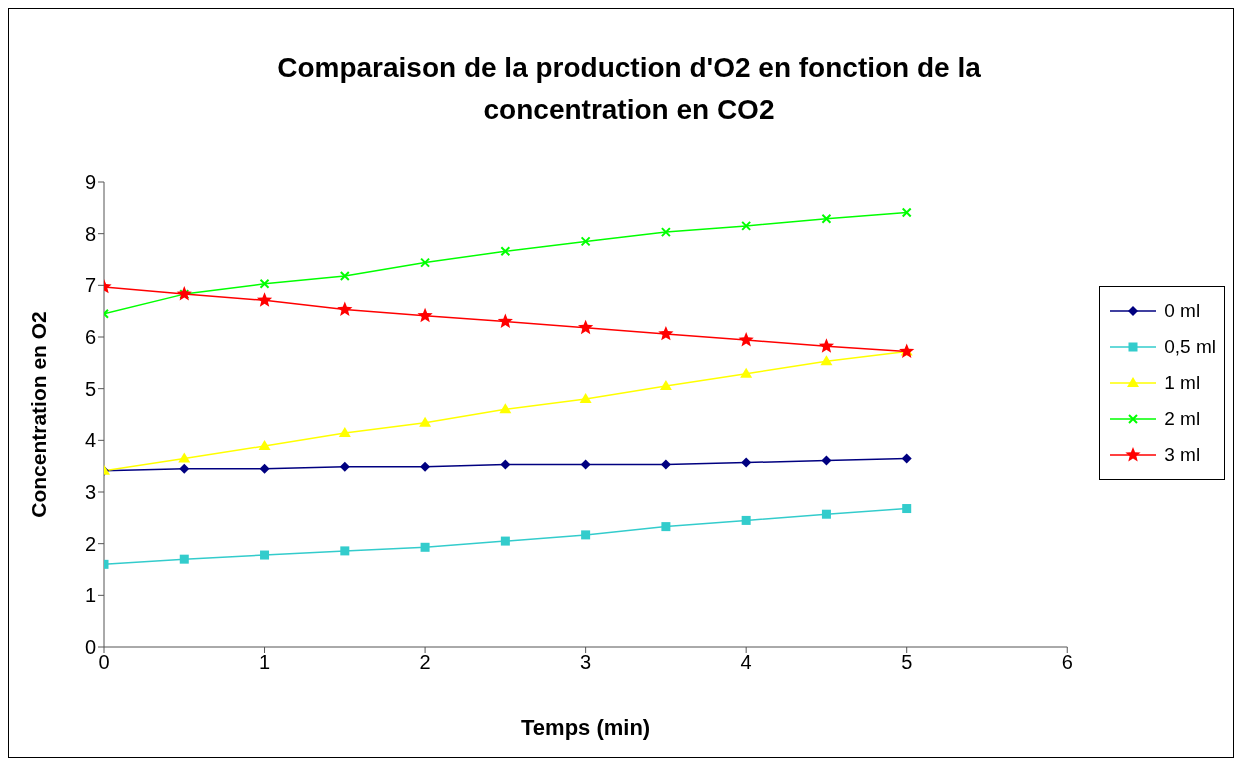 Image resolution: width=1234 pixels, height=763 pixels. Describe the element at coordinates (90, 388) in the screenshot. I see `y-tick-label: 5` at that location.